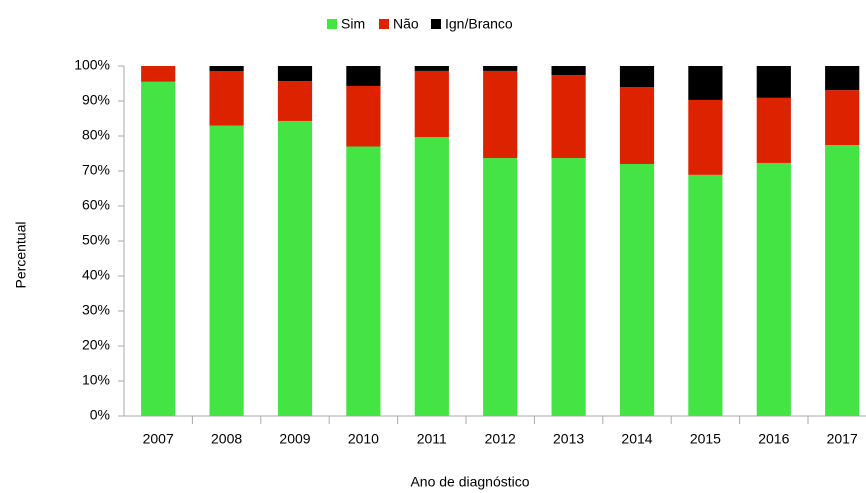 Image resolution: width=866 pixels, height=493 pixels. What do you see at coordinates (568, 439) in the screenshot?
I see `x-tick-label: 2013` at bounding box center [568, 439].